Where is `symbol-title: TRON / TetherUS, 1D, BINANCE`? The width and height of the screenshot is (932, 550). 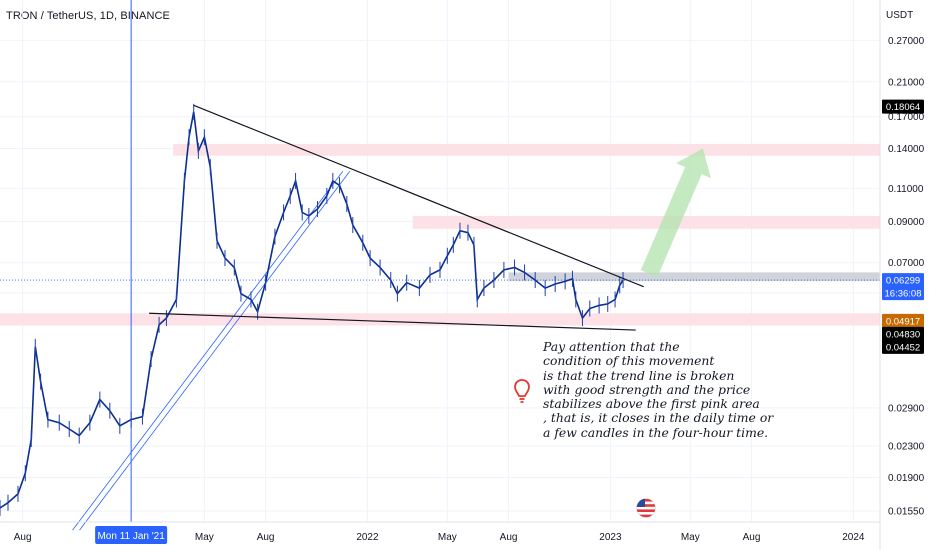 symbol-title: TRON / TetherUS, 1D, BINANCE is located at coordinates (88, 16).